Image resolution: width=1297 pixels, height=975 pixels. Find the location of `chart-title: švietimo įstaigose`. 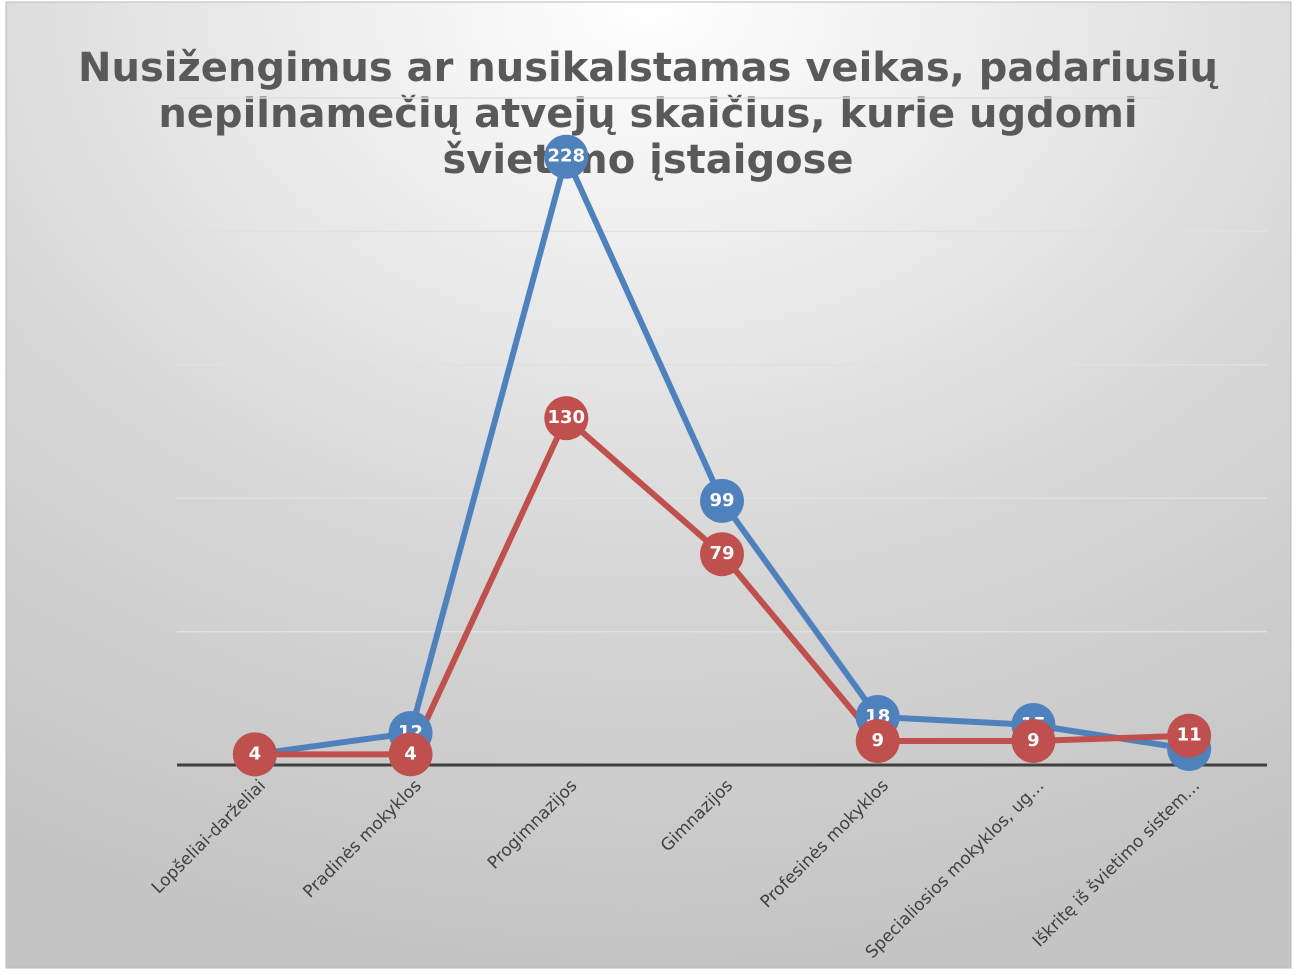

chart-title: švietimo įstaigose is located at coordinates (647, 160).